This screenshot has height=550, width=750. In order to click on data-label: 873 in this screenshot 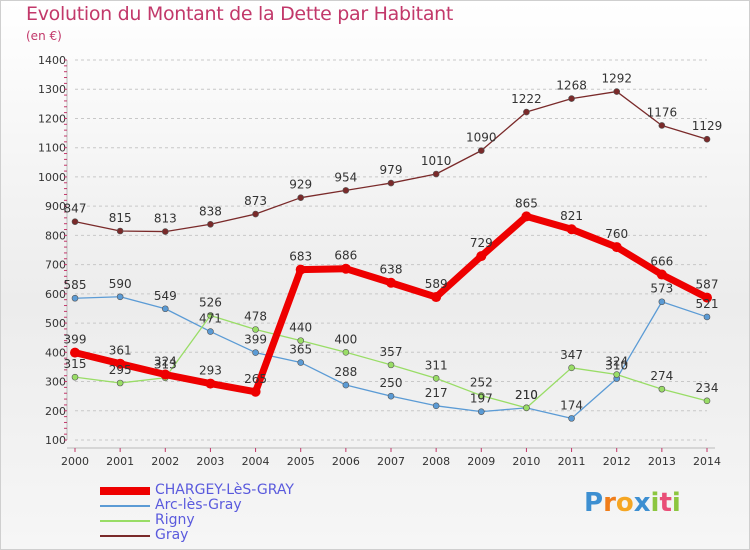, I will do `click(255, 201)`.